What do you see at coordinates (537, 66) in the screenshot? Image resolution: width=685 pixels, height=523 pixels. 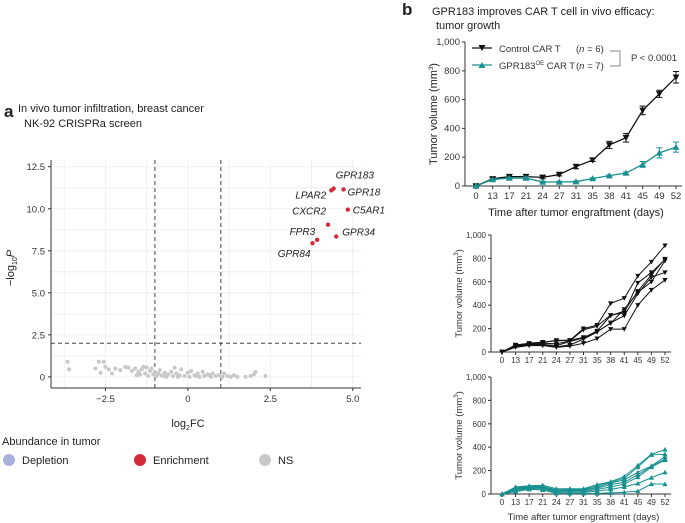 I see `legend-gpr183: GPR183OE CAR T` at bounding box center [537, 66].